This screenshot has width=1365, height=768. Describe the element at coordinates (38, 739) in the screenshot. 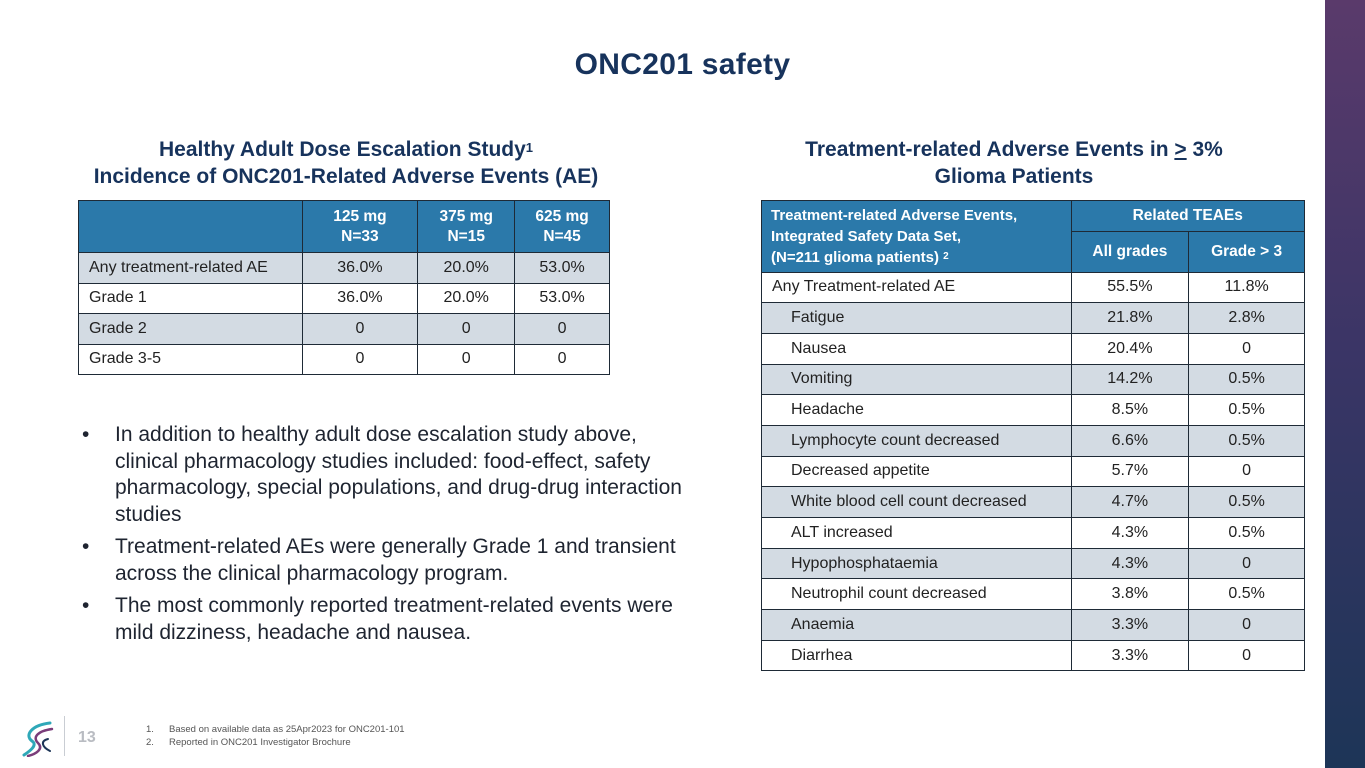

I see `company-swirl-logo-icon` at that location.